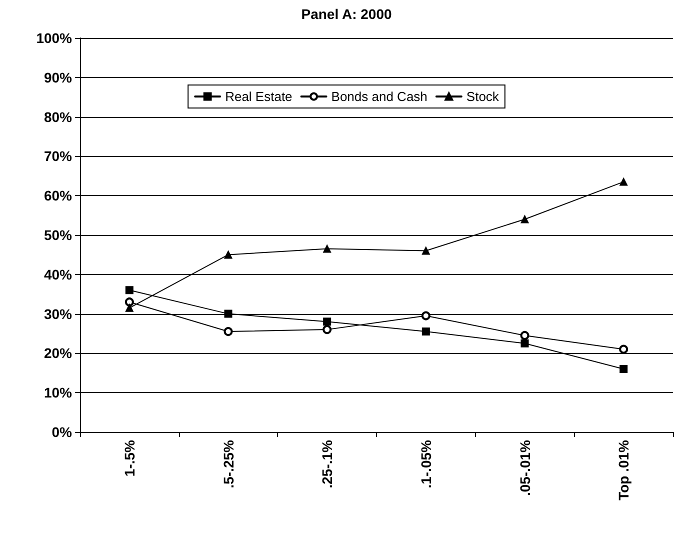  What do you see at coordinates (483, 96) in the screenshot?
I see `legend-label: Stock` at bounding box center [483, 96].